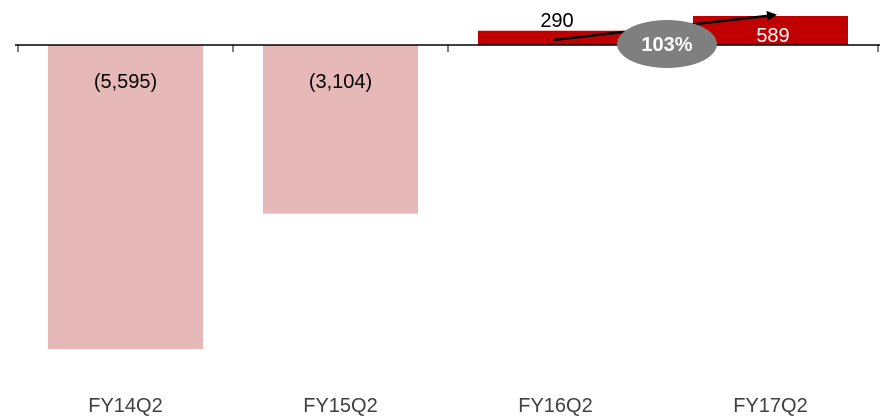  Describe the element at coordinates (340, 406) in the screenshot. I see `category-label: FY15Q2` at that location.